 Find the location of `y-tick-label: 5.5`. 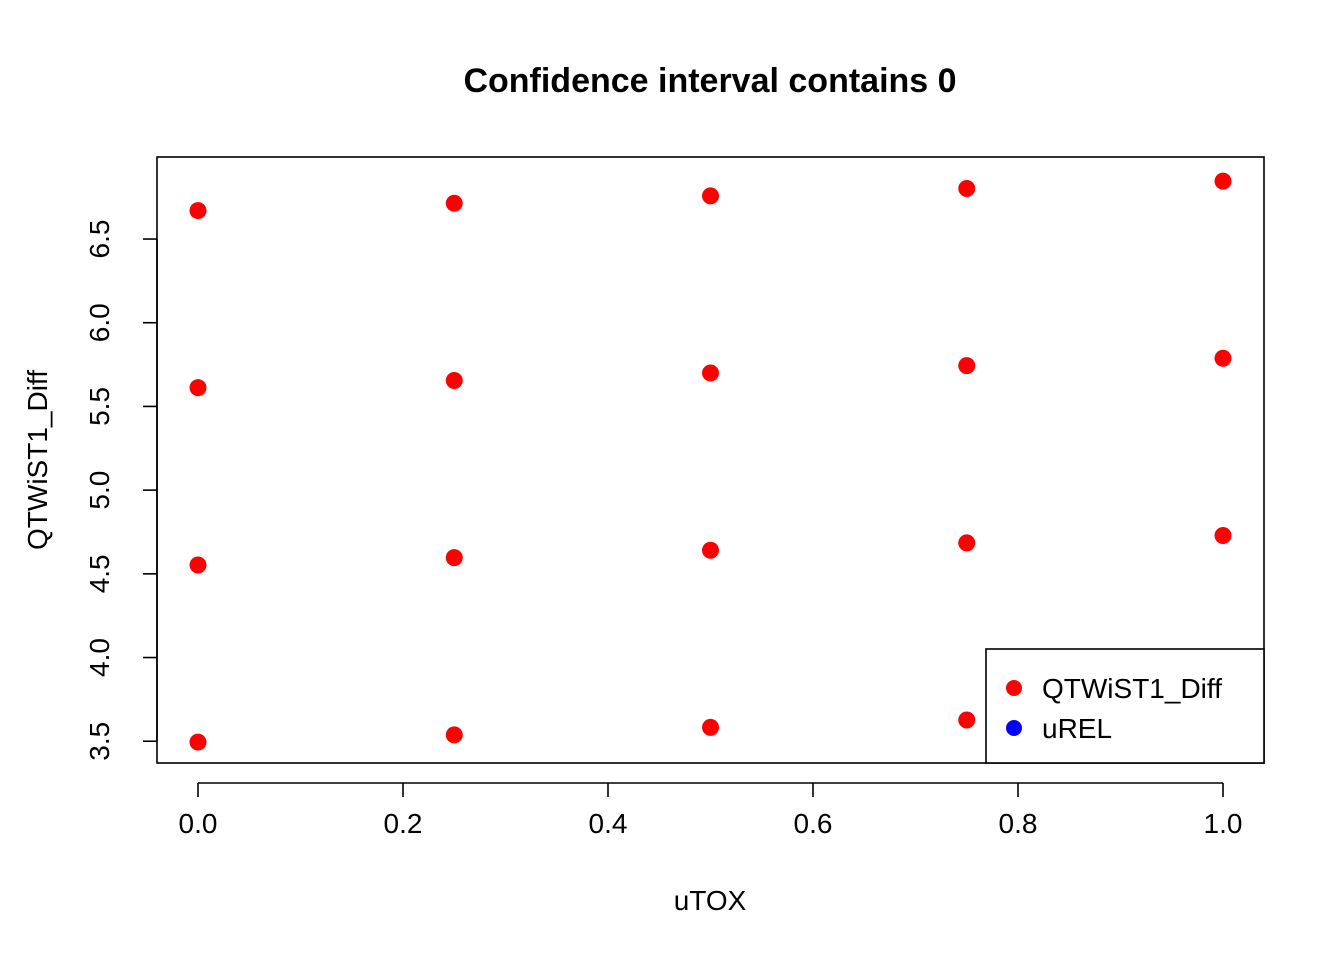

y-tick-label: 5.5 is located at coordinates (99, 406).